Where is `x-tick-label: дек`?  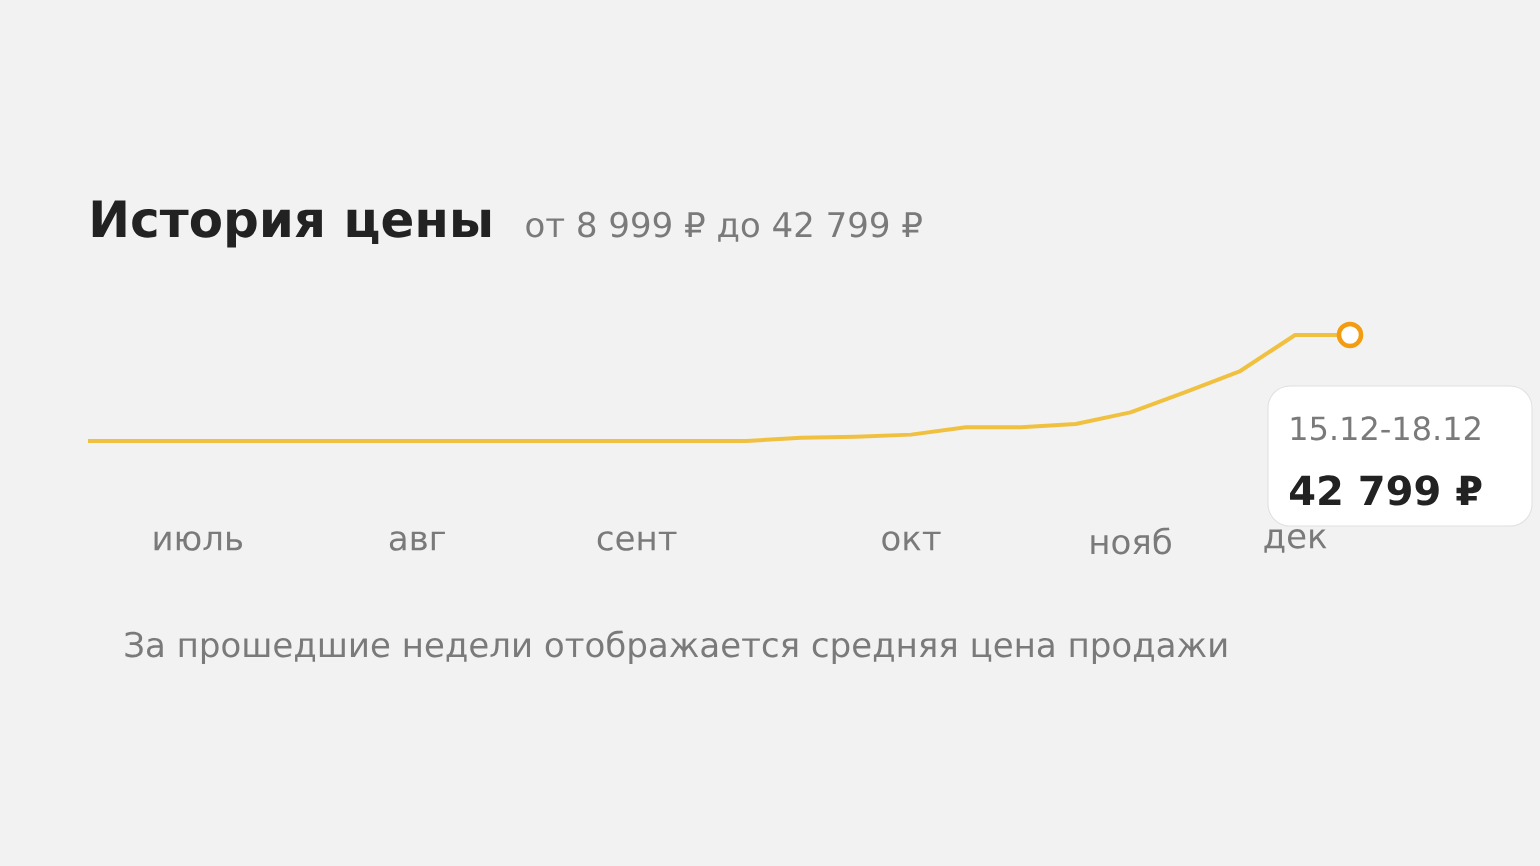
x-tick-label: дек is located at coordinates (1295, 541).